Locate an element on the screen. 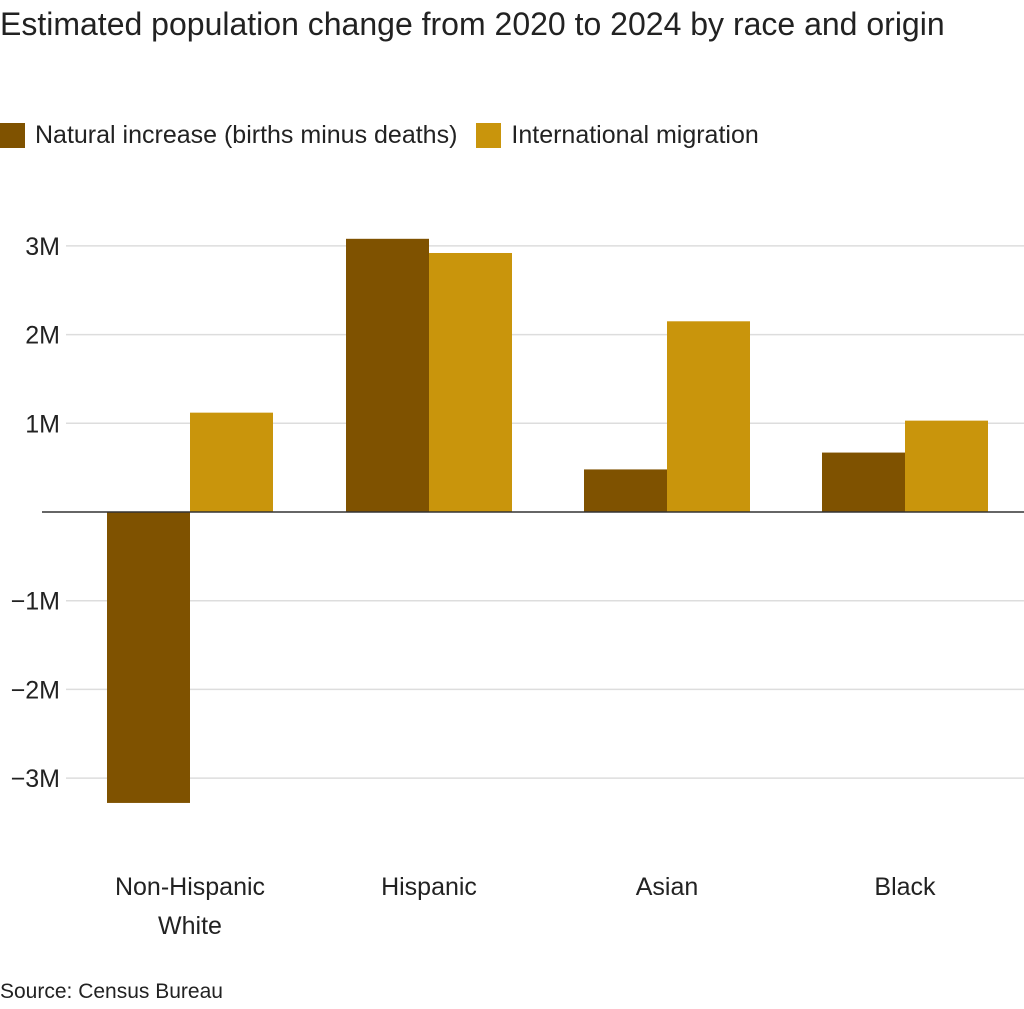 The width and height of the screenshot is (1024, 1009). x-category-label: Black is located at coordinates (905, 887).